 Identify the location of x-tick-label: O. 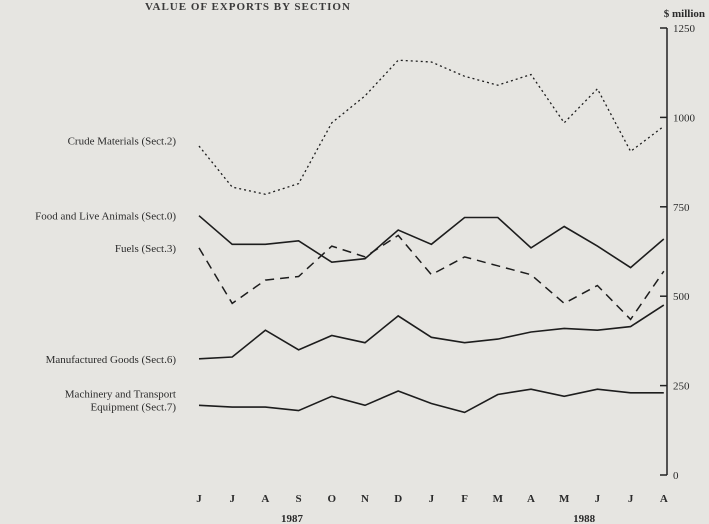
(332, 499).